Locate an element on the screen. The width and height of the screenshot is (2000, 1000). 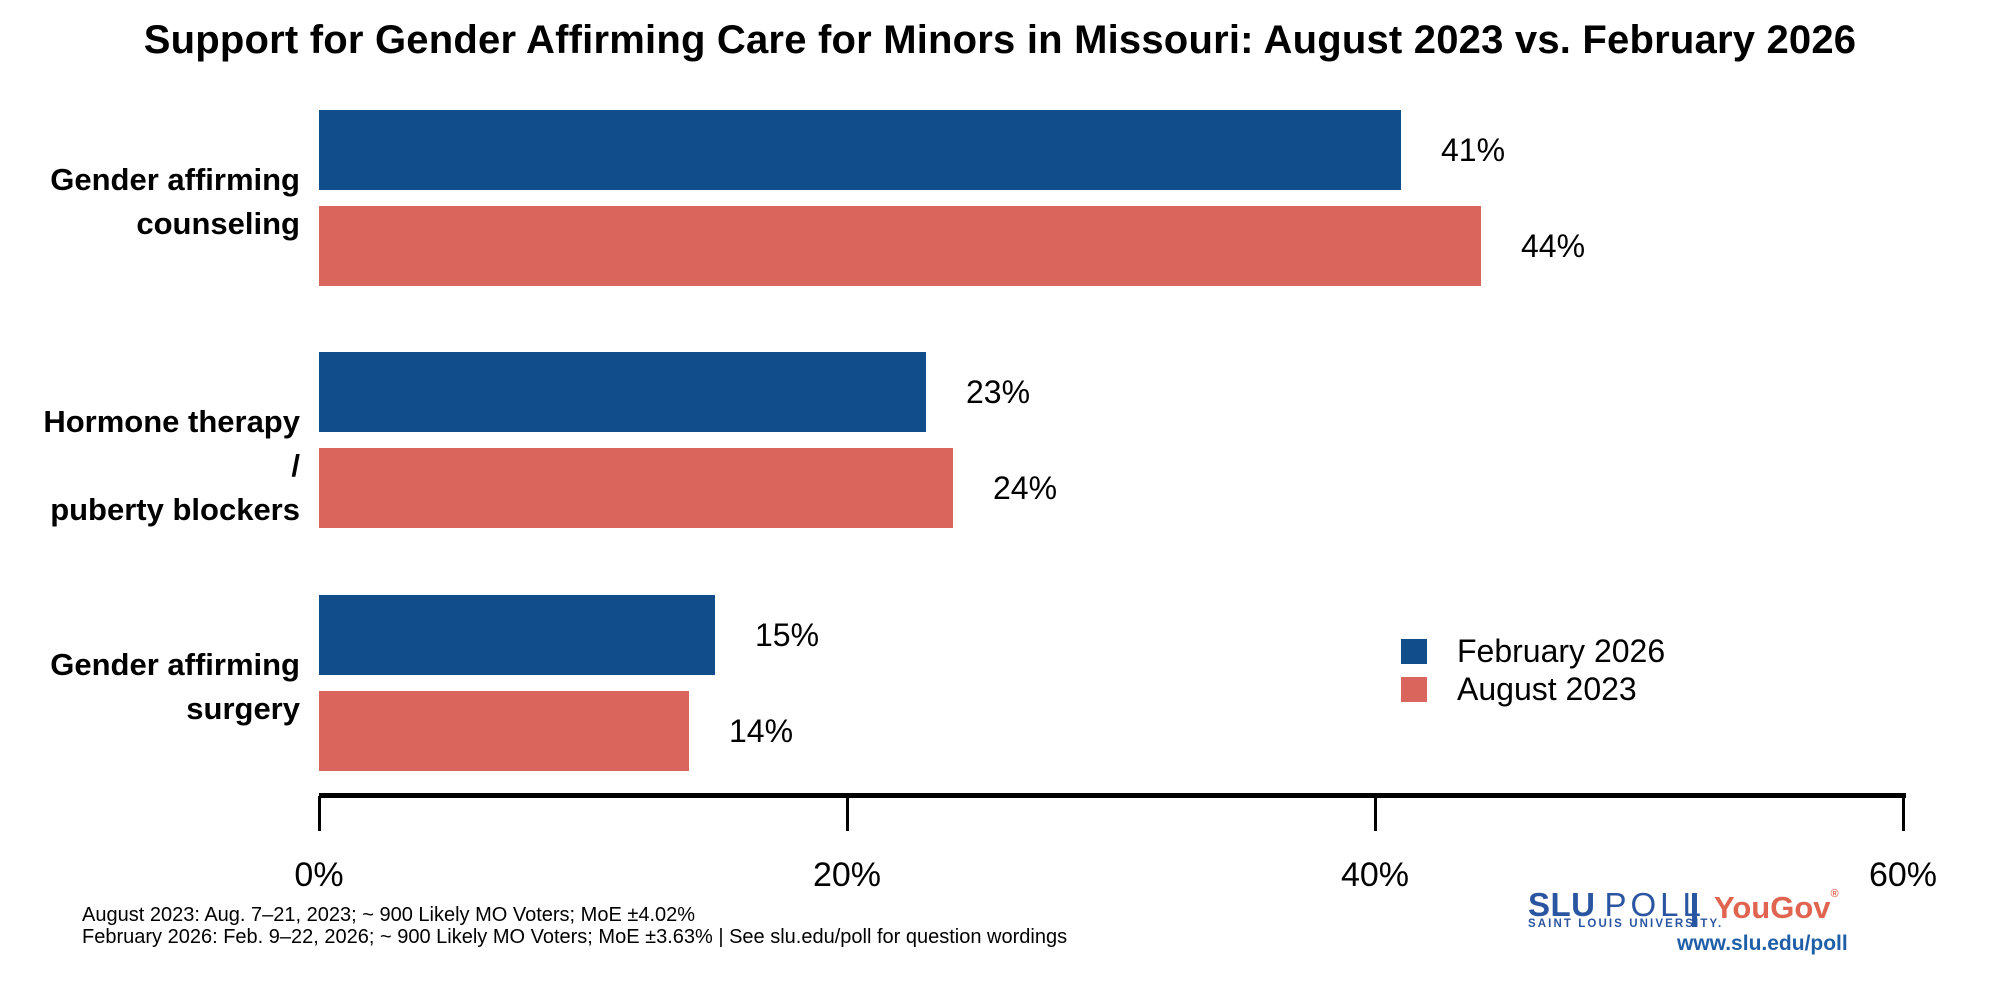
category-label-line: counseling is located at coordinates (218, 223).